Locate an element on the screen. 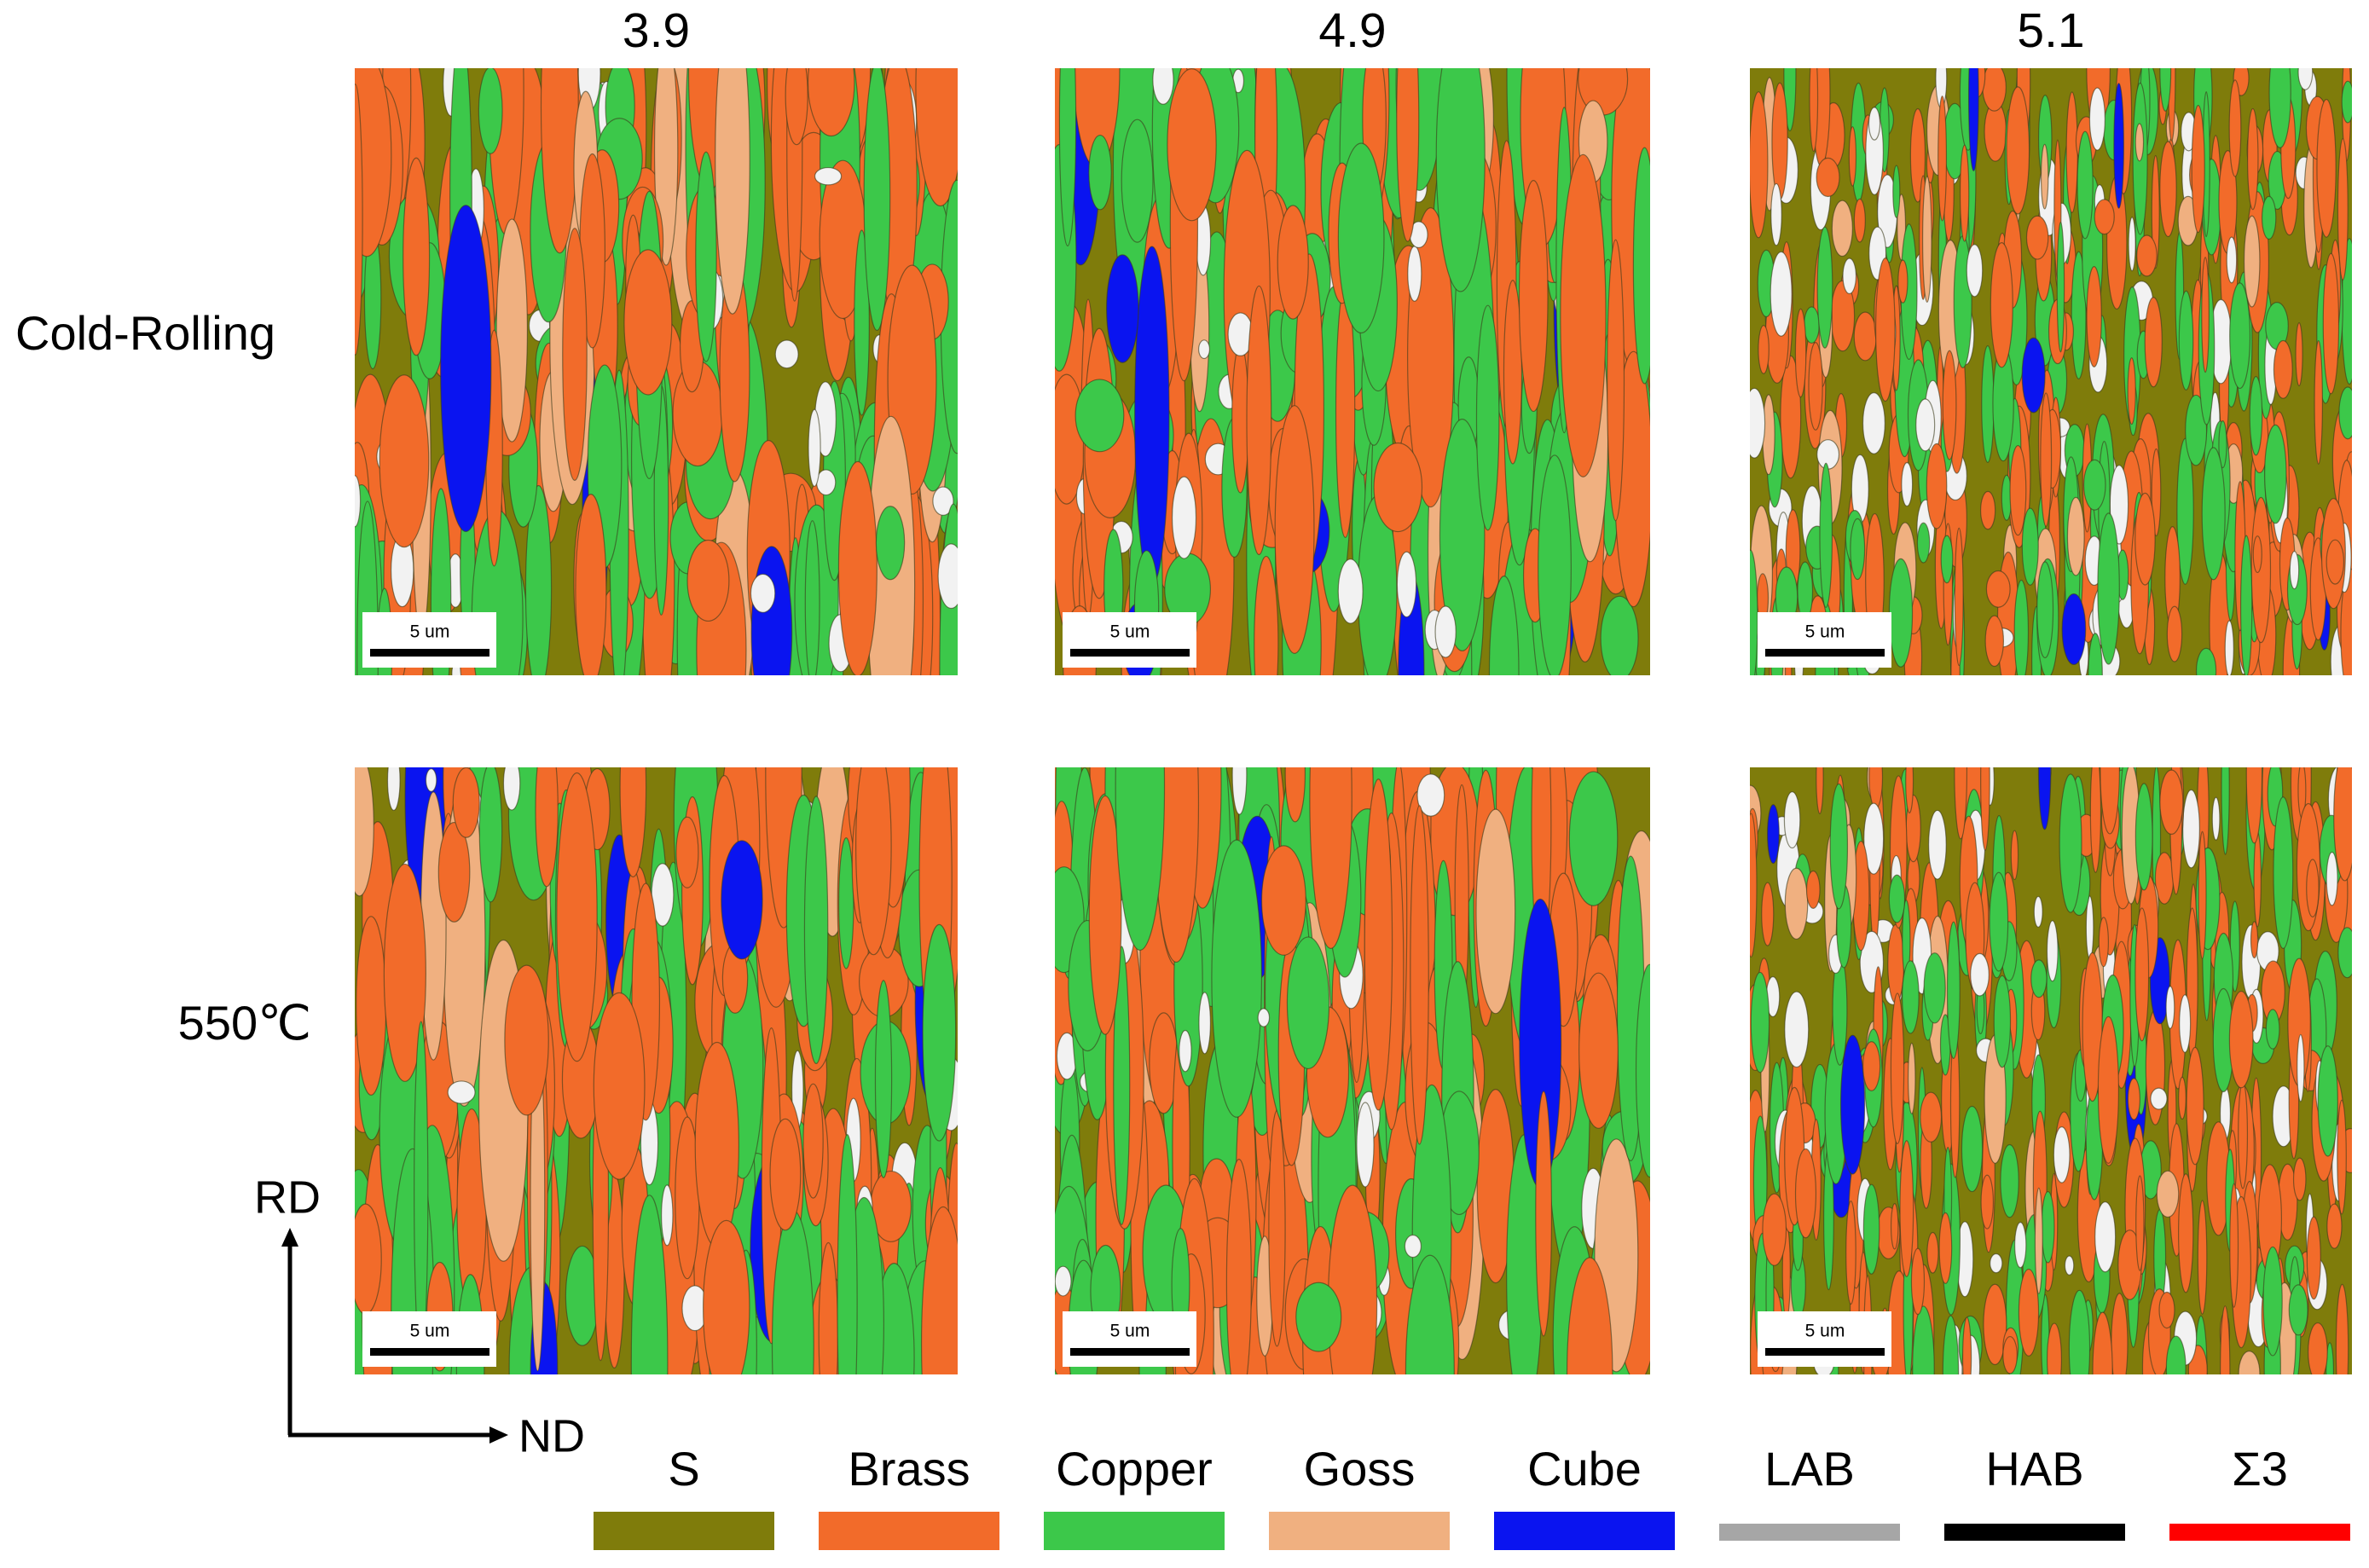  scale-bar: 5 um is located at coordinates (1129, 1339).